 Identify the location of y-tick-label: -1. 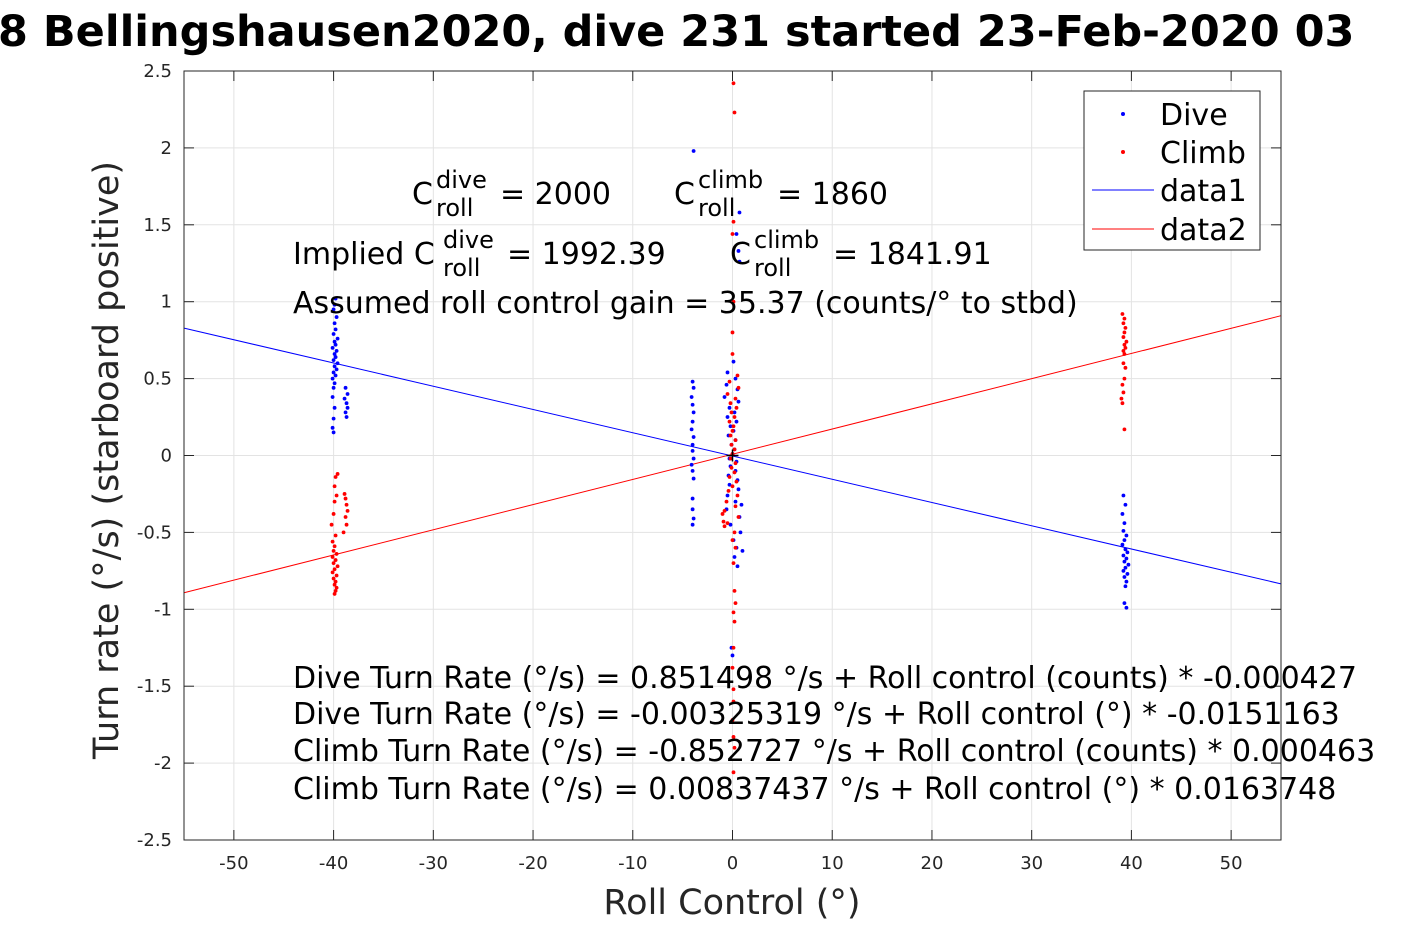
(163, 609).